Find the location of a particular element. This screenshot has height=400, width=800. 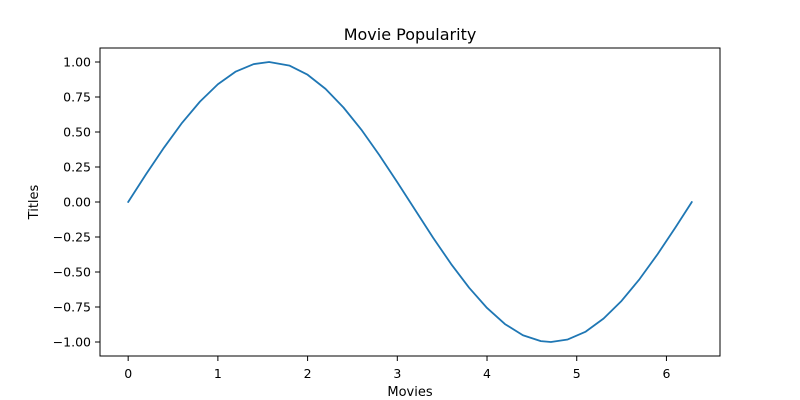

x-tick-label: 5 is located at coordinates (577, 373).